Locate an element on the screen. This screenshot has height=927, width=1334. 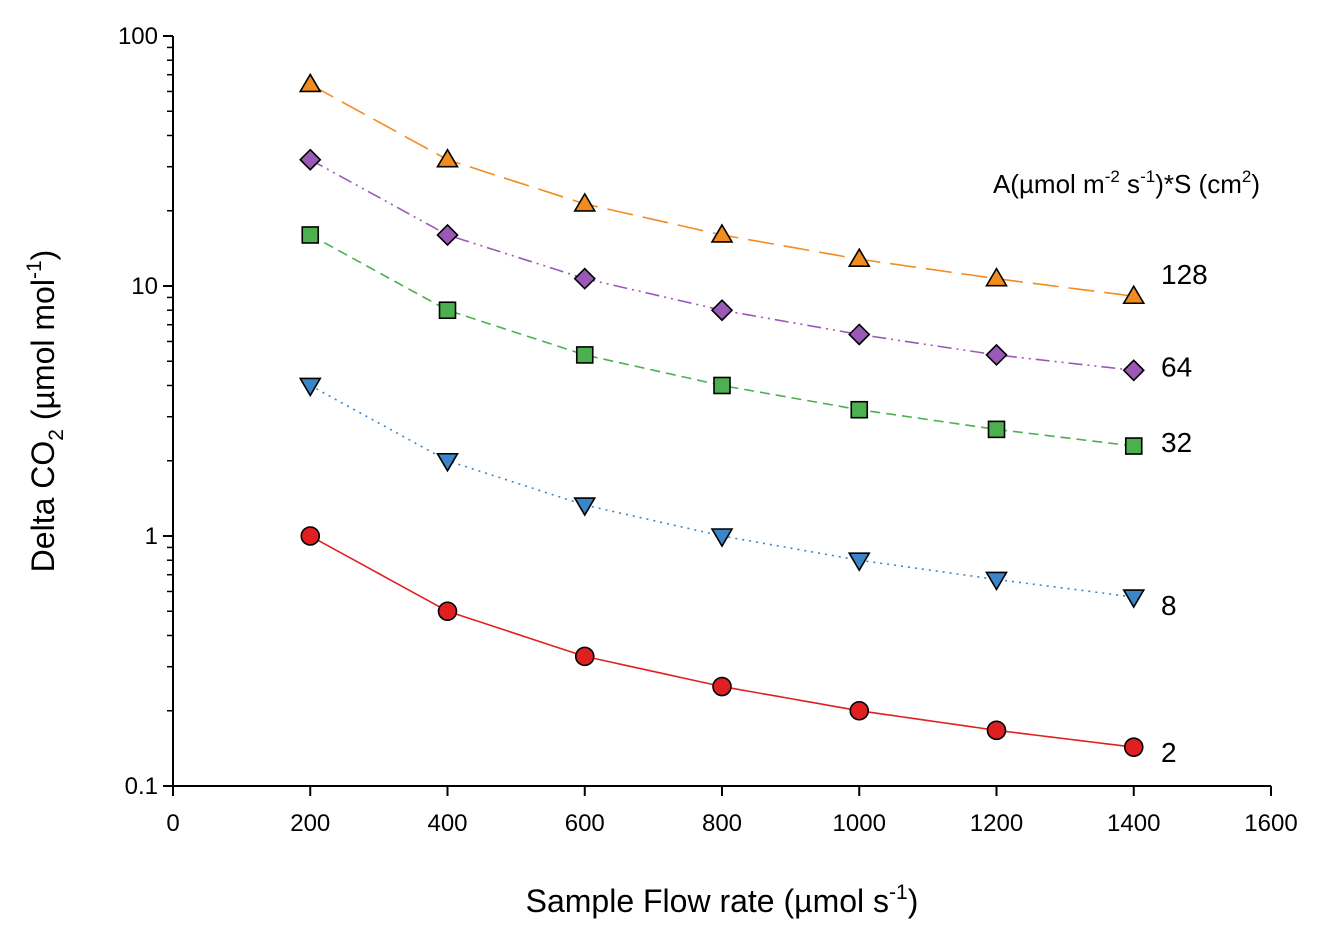
series-label-128: 128 is located at coordinates (1184, 274).